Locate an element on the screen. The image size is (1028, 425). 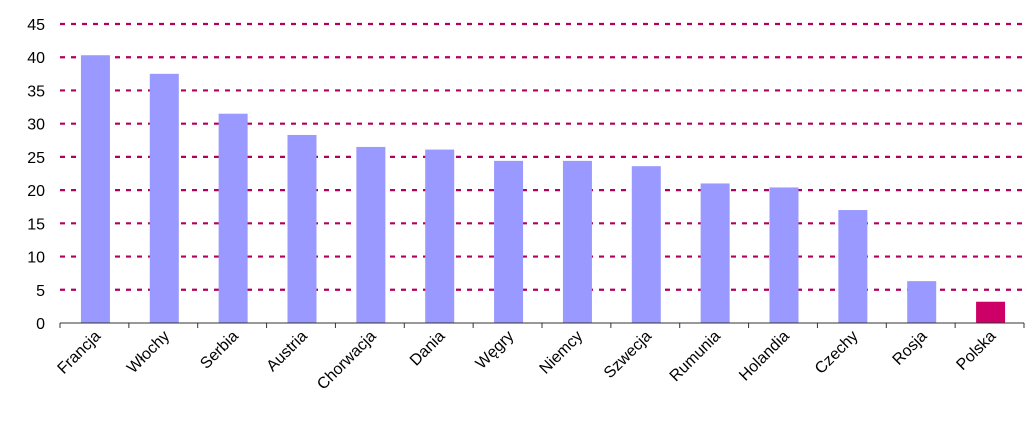
bar-rumunia is located at coordinates (715, 253).